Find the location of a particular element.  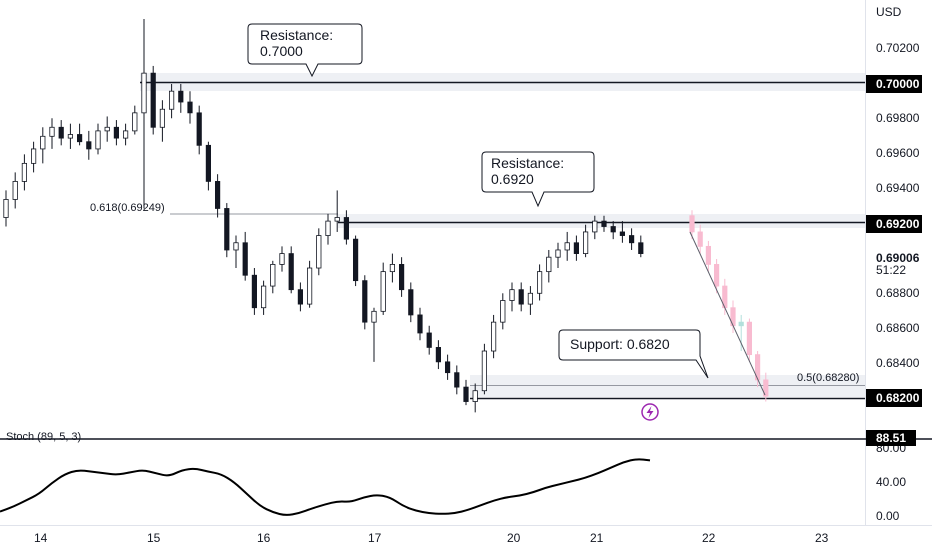

projection-trendline is located at coordinates (727, 313).